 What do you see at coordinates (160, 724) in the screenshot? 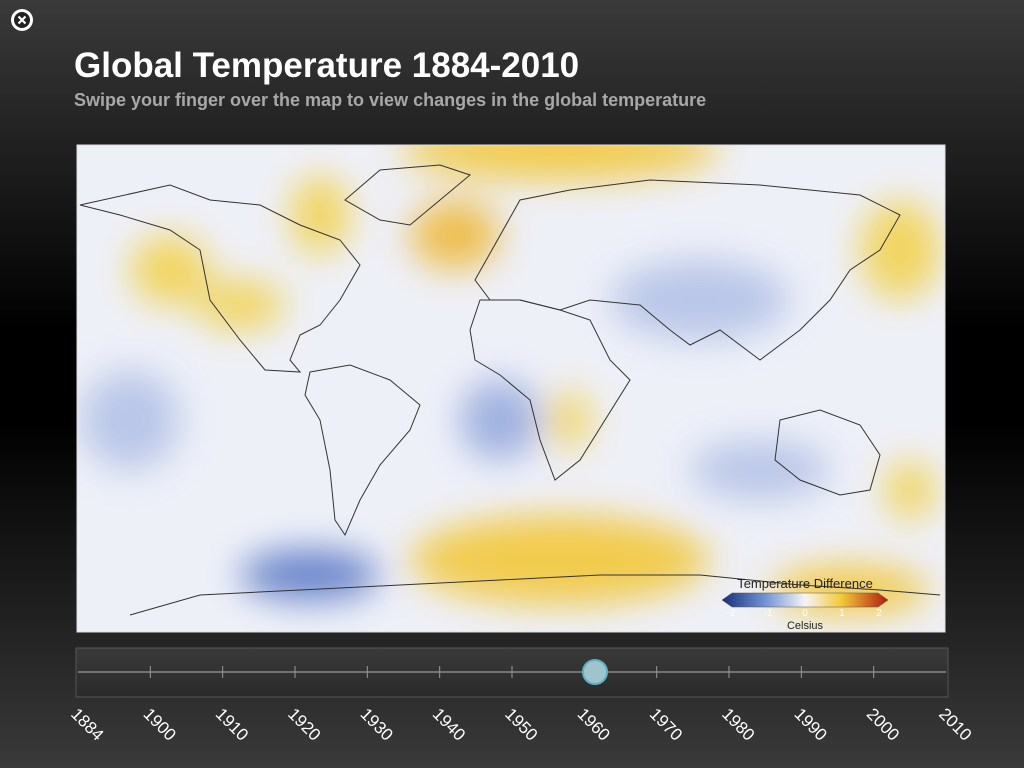
I see `slider-label: 1900` at bounding box center [160, 724].